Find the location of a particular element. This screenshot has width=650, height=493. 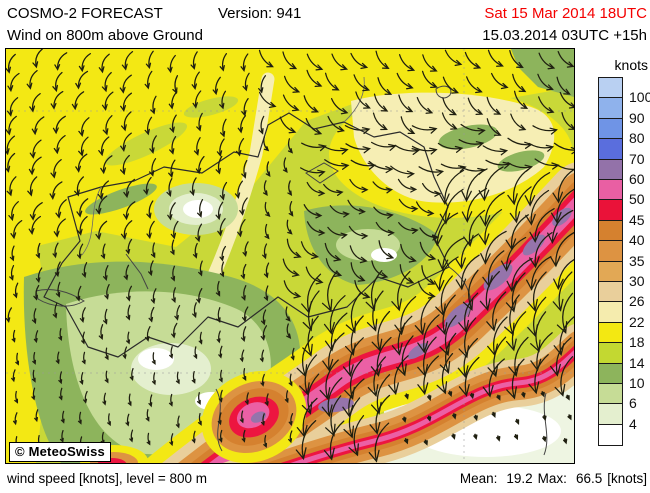

legend-title: knots is located at coordinates (631, 65).